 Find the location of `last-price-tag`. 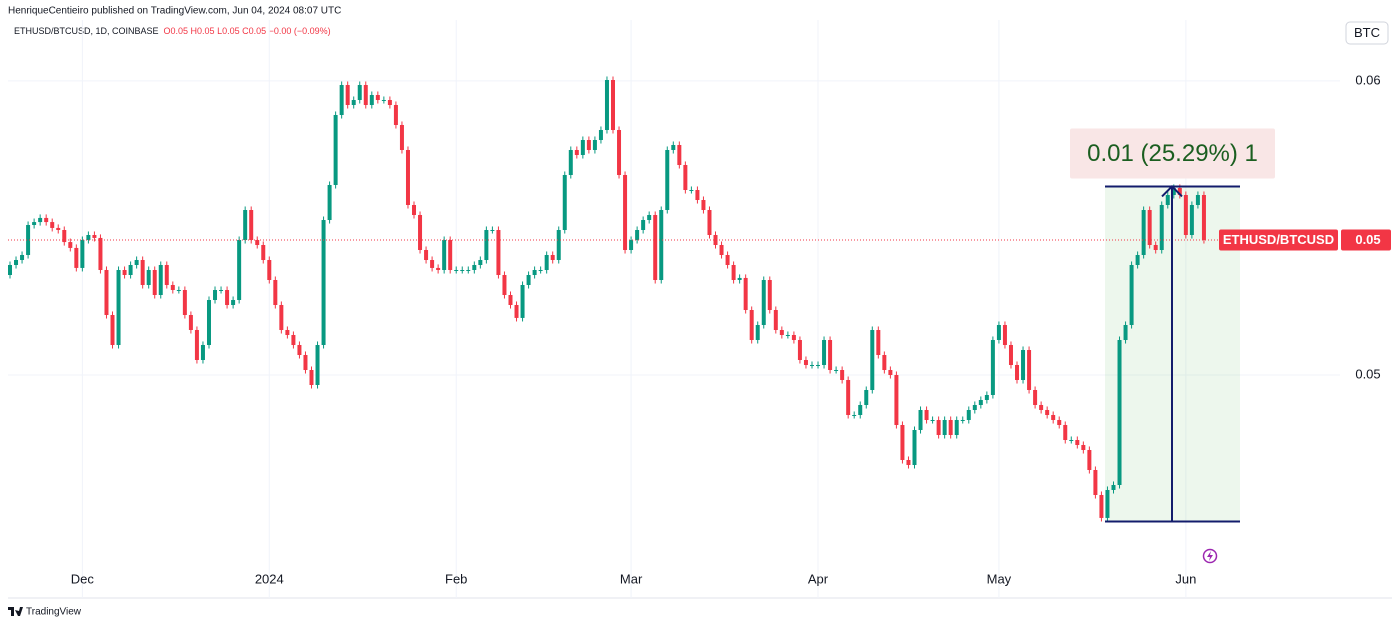

last-price-tag is located at coordinates (1366, 240).